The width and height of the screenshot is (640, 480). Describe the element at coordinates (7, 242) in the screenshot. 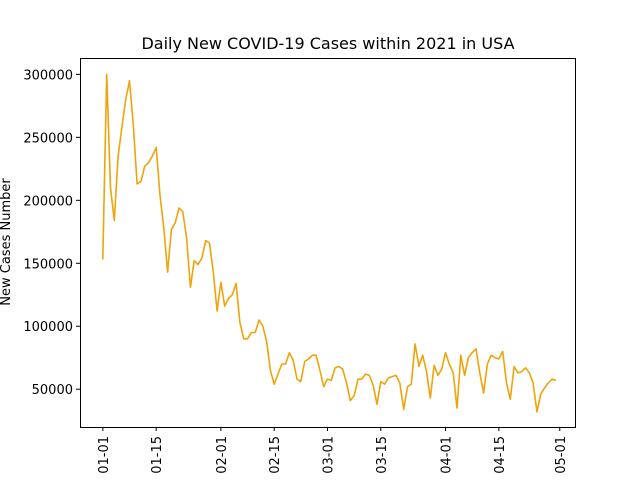

I see `y-axis-label: New Cases Number` at that location.